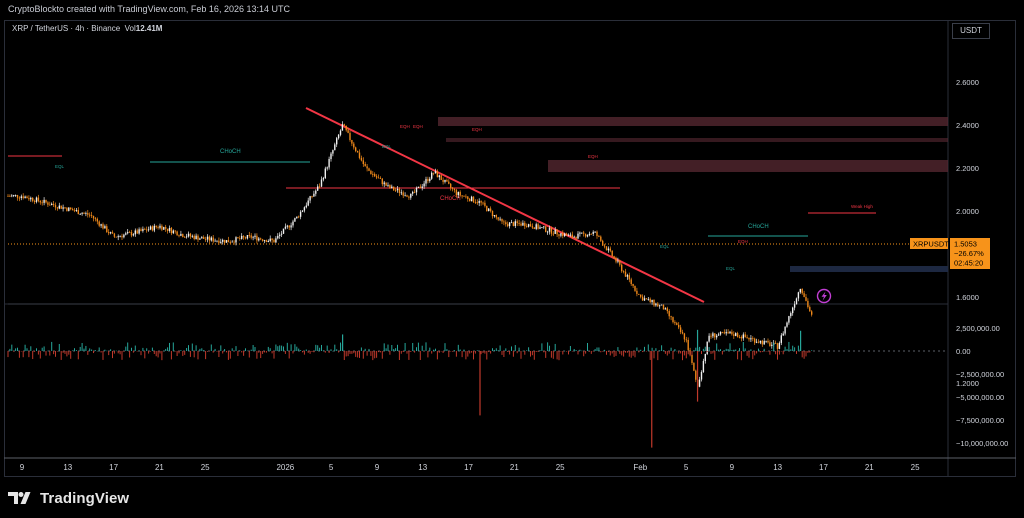 This screenshot has width=1024, height=518. I want to click on eql-label-4: EQL, so click(731, 268).